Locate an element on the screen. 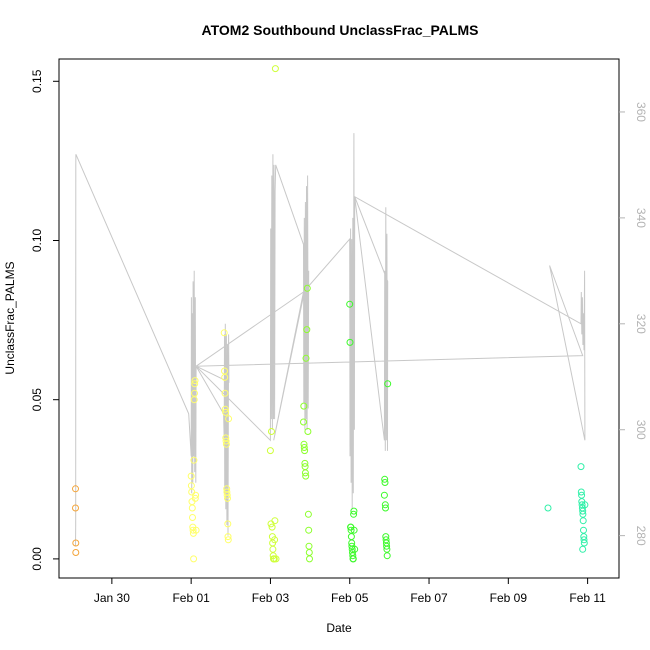 This screenshot has width=650, height=650. x-tick-label: Feb 07 is located at coordinates (429, 598).